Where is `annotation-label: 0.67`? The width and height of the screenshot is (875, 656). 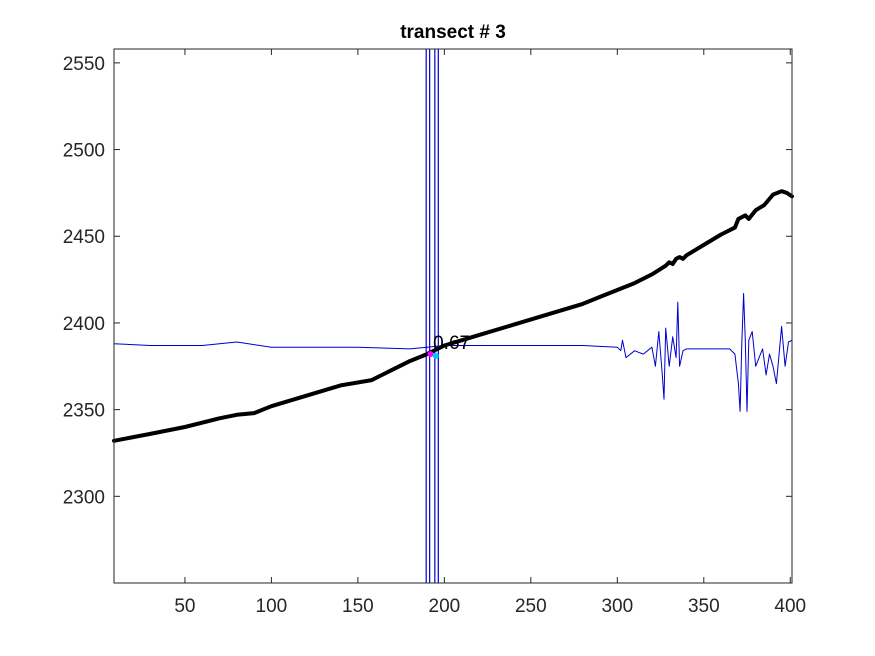 annotation-label: 0.67 is located at coordinates (451, 343).